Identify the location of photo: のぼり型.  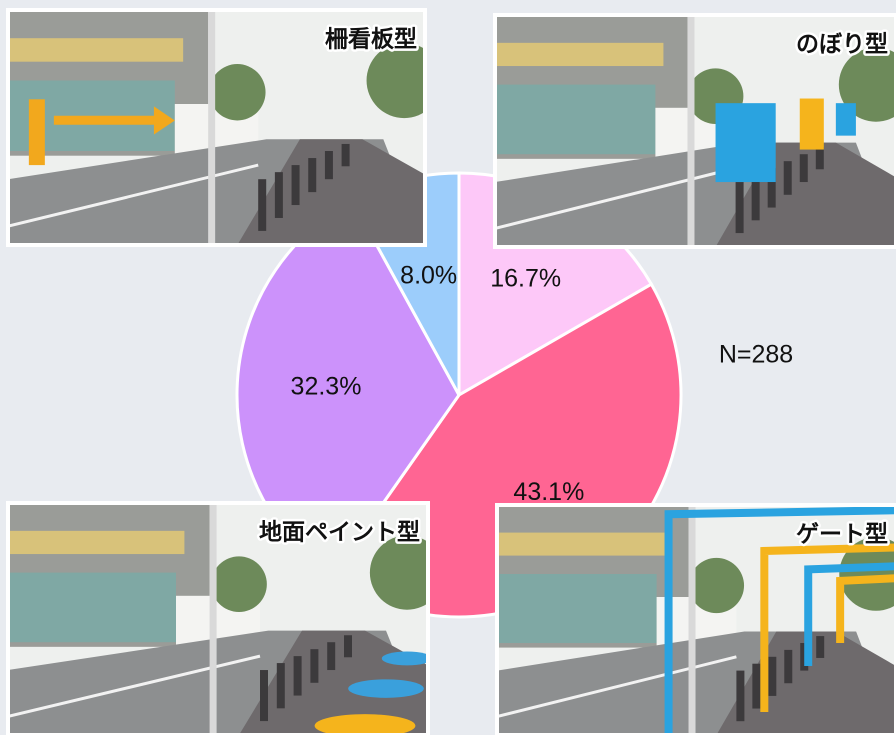
(694, 131).